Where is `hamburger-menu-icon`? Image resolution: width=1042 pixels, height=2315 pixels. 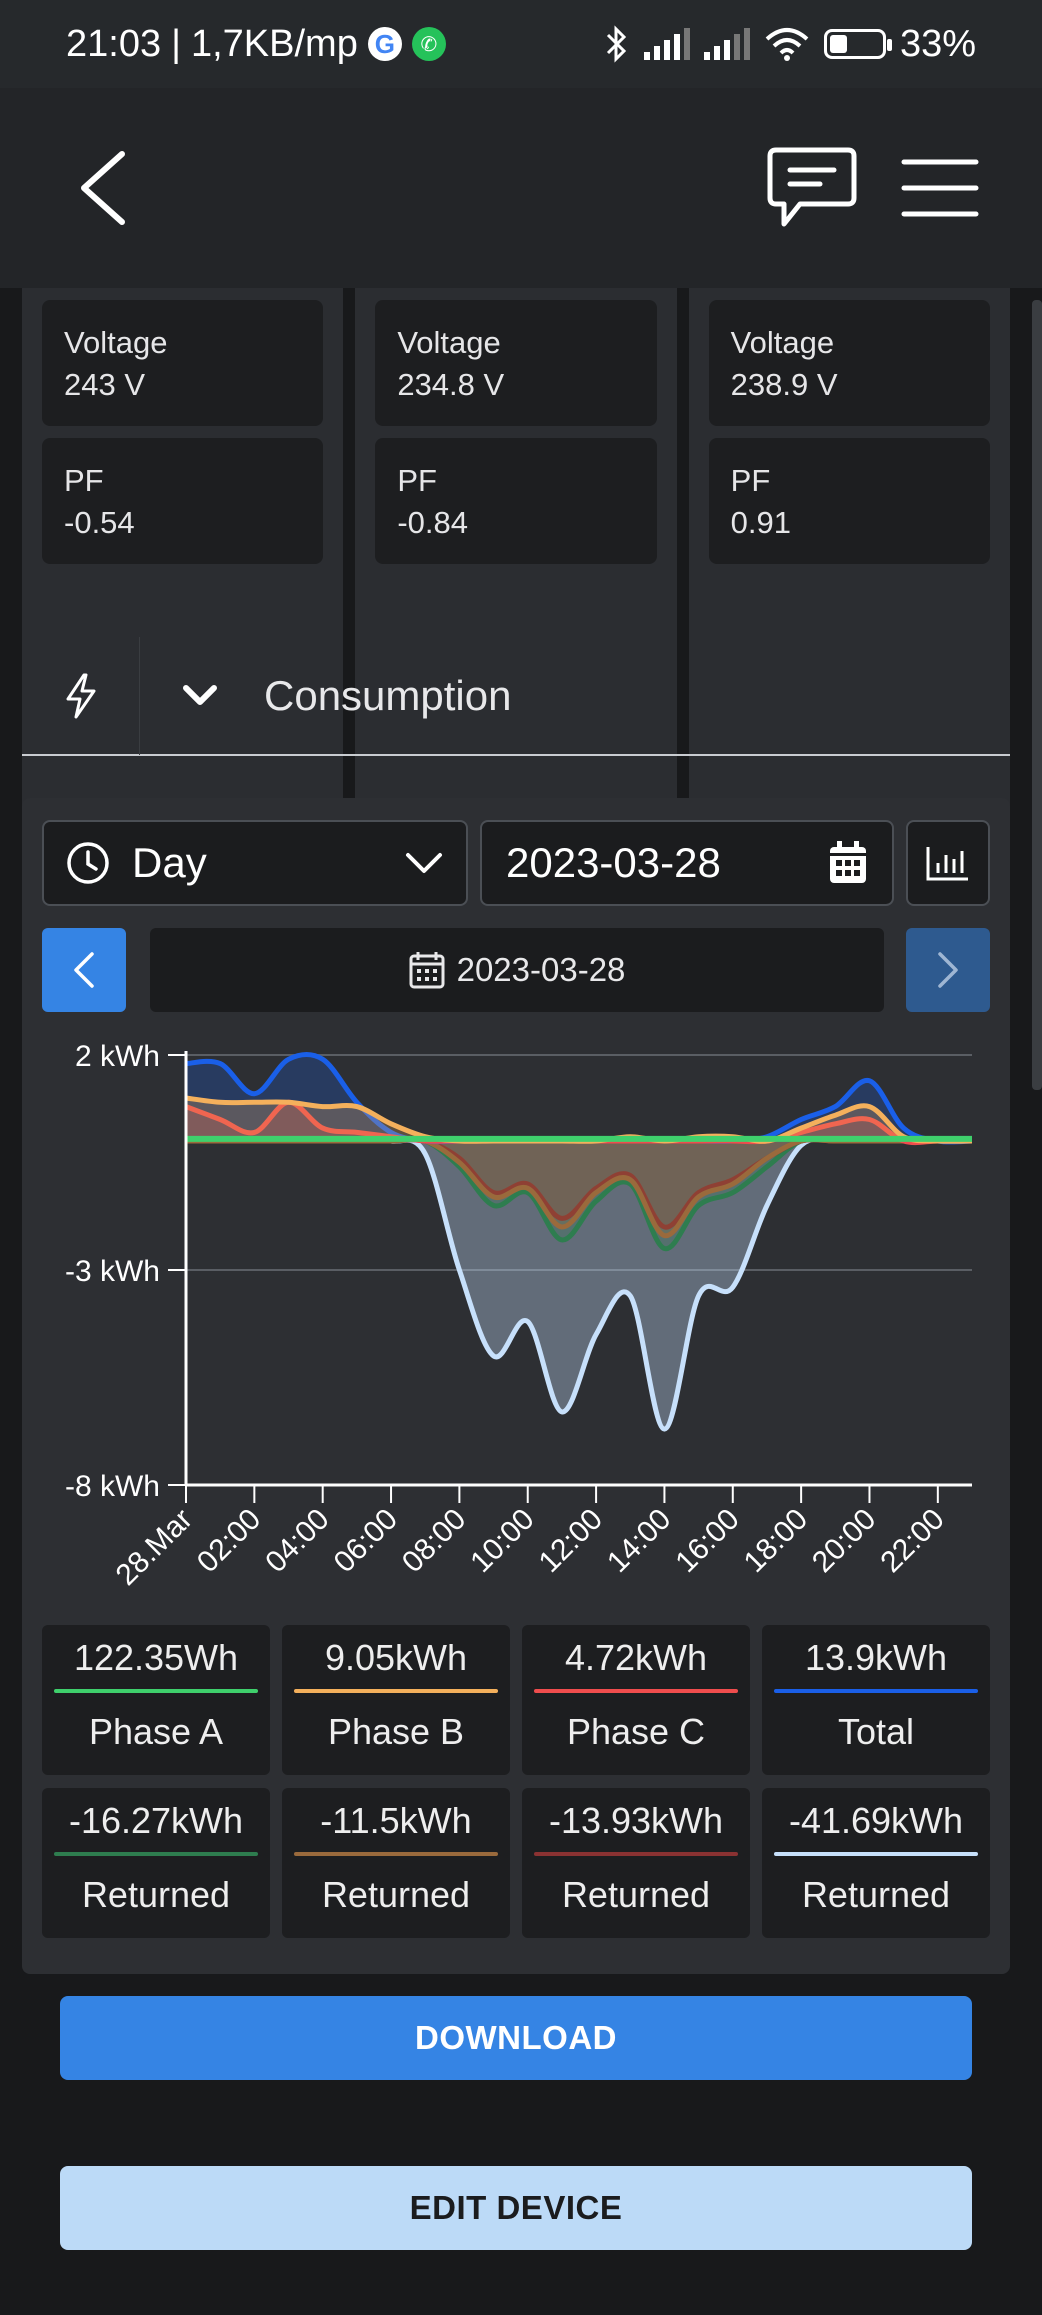
hamburger-menu-icon is located at coordinates (940, 188).